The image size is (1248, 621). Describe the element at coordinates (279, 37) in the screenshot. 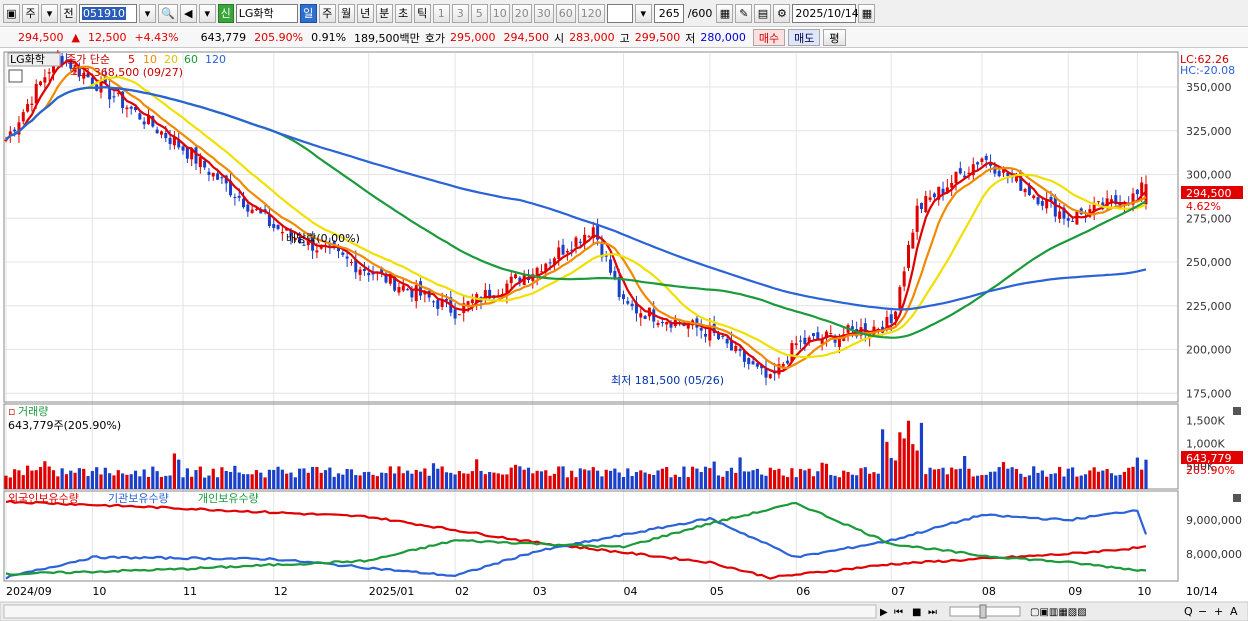

I see `quote-volume-pct: 205.90%` at that location.